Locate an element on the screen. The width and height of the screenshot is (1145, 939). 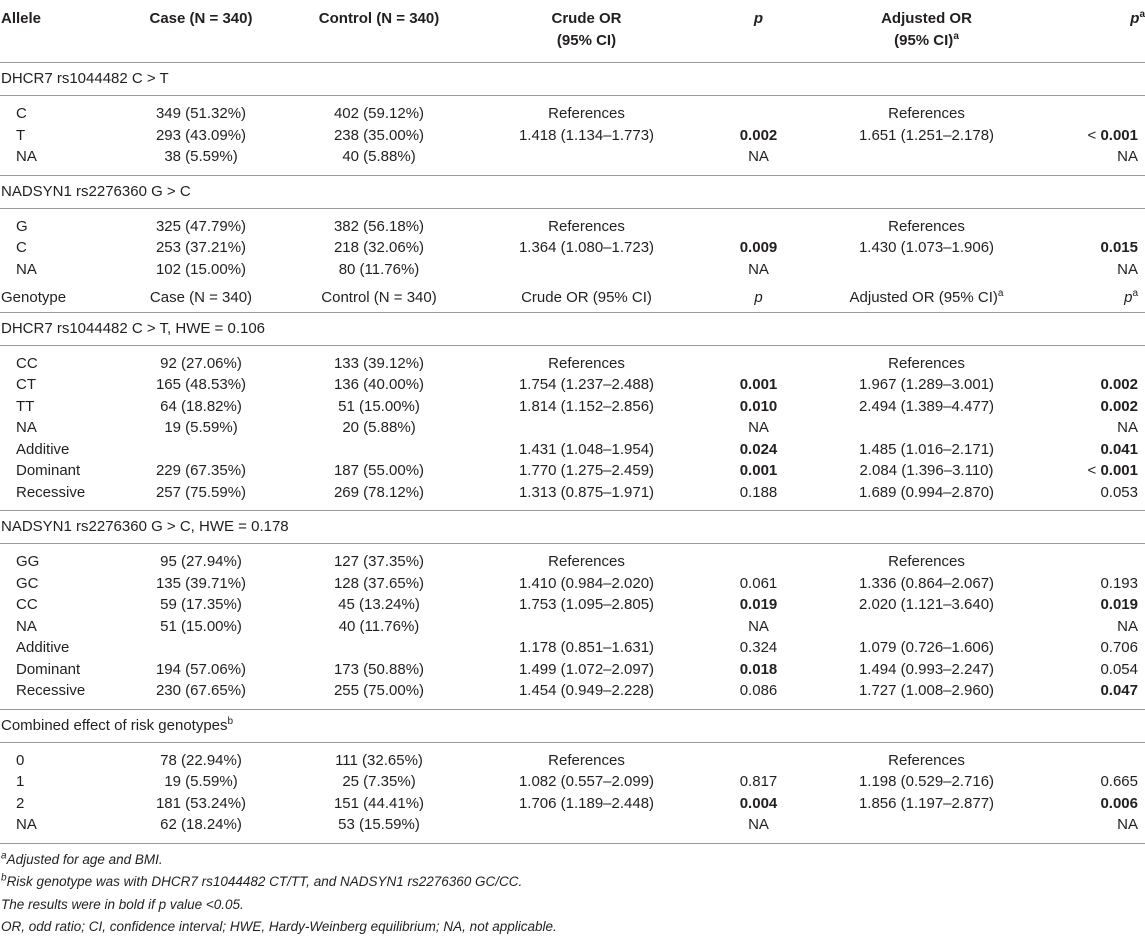
case-cell: 78 (22.94%) is located at coordinates (201, 760).